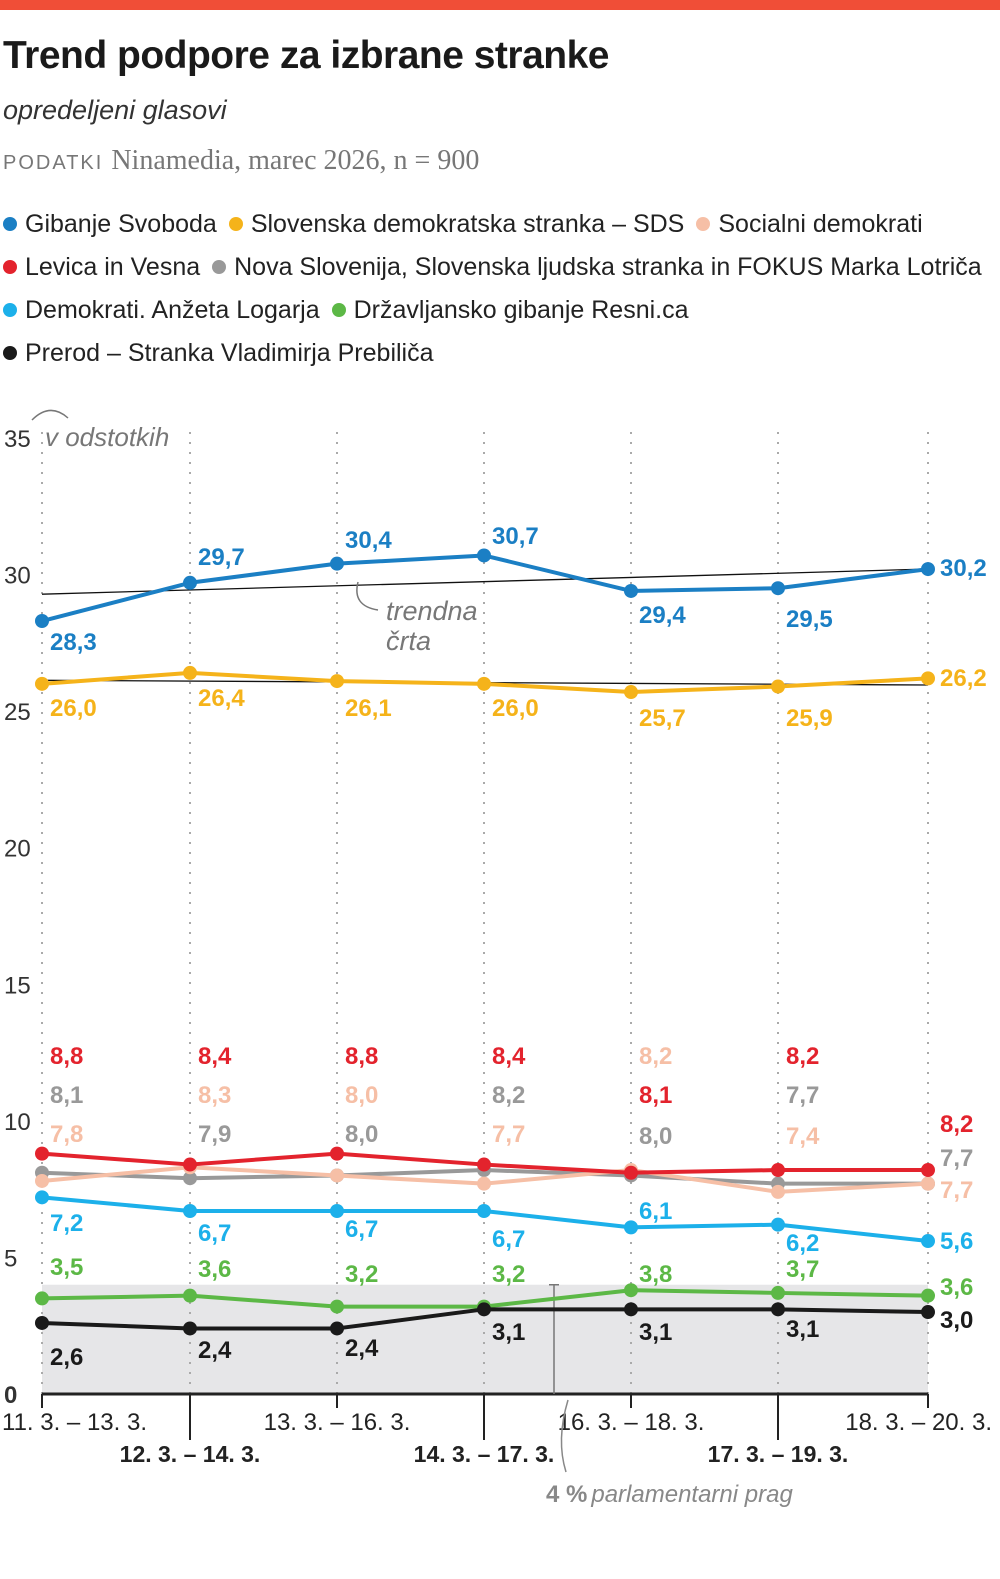  I want to click on y-tick-label: 15, so click(17, 985).